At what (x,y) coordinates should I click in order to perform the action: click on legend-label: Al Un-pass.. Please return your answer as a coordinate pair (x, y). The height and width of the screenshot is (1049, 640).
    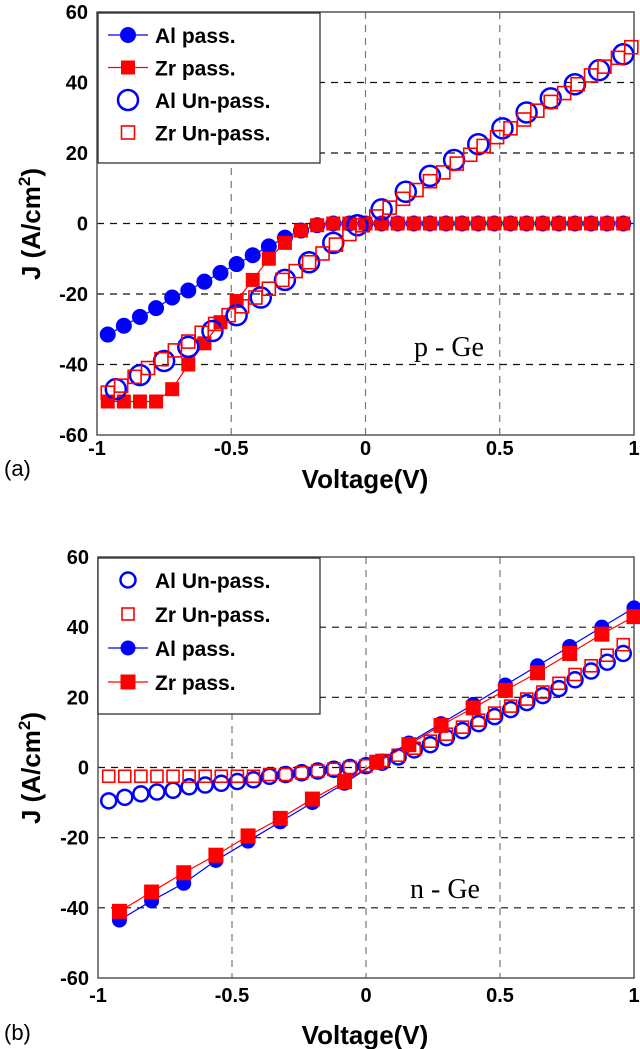
    Looking at the image, I should click on (213, 101).